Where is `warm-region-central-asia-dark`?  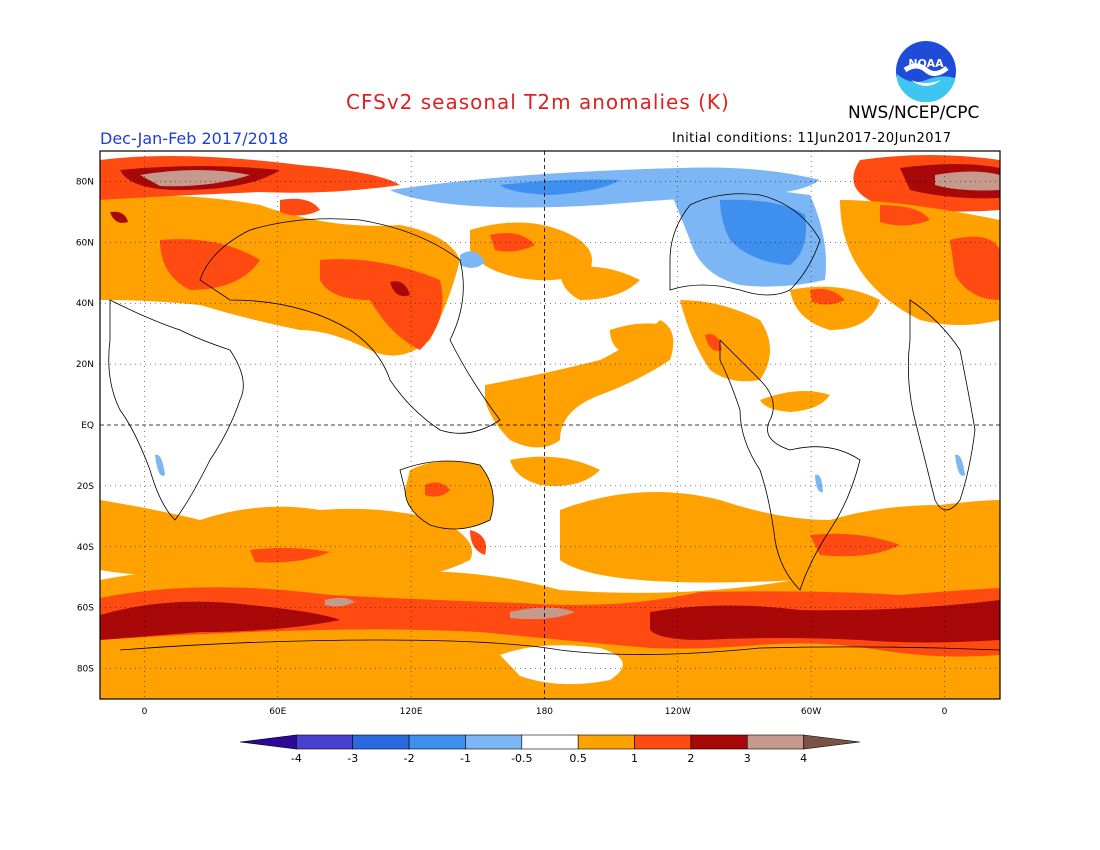 warm-region-central-asia-dark is located at coordinates (400, 289).